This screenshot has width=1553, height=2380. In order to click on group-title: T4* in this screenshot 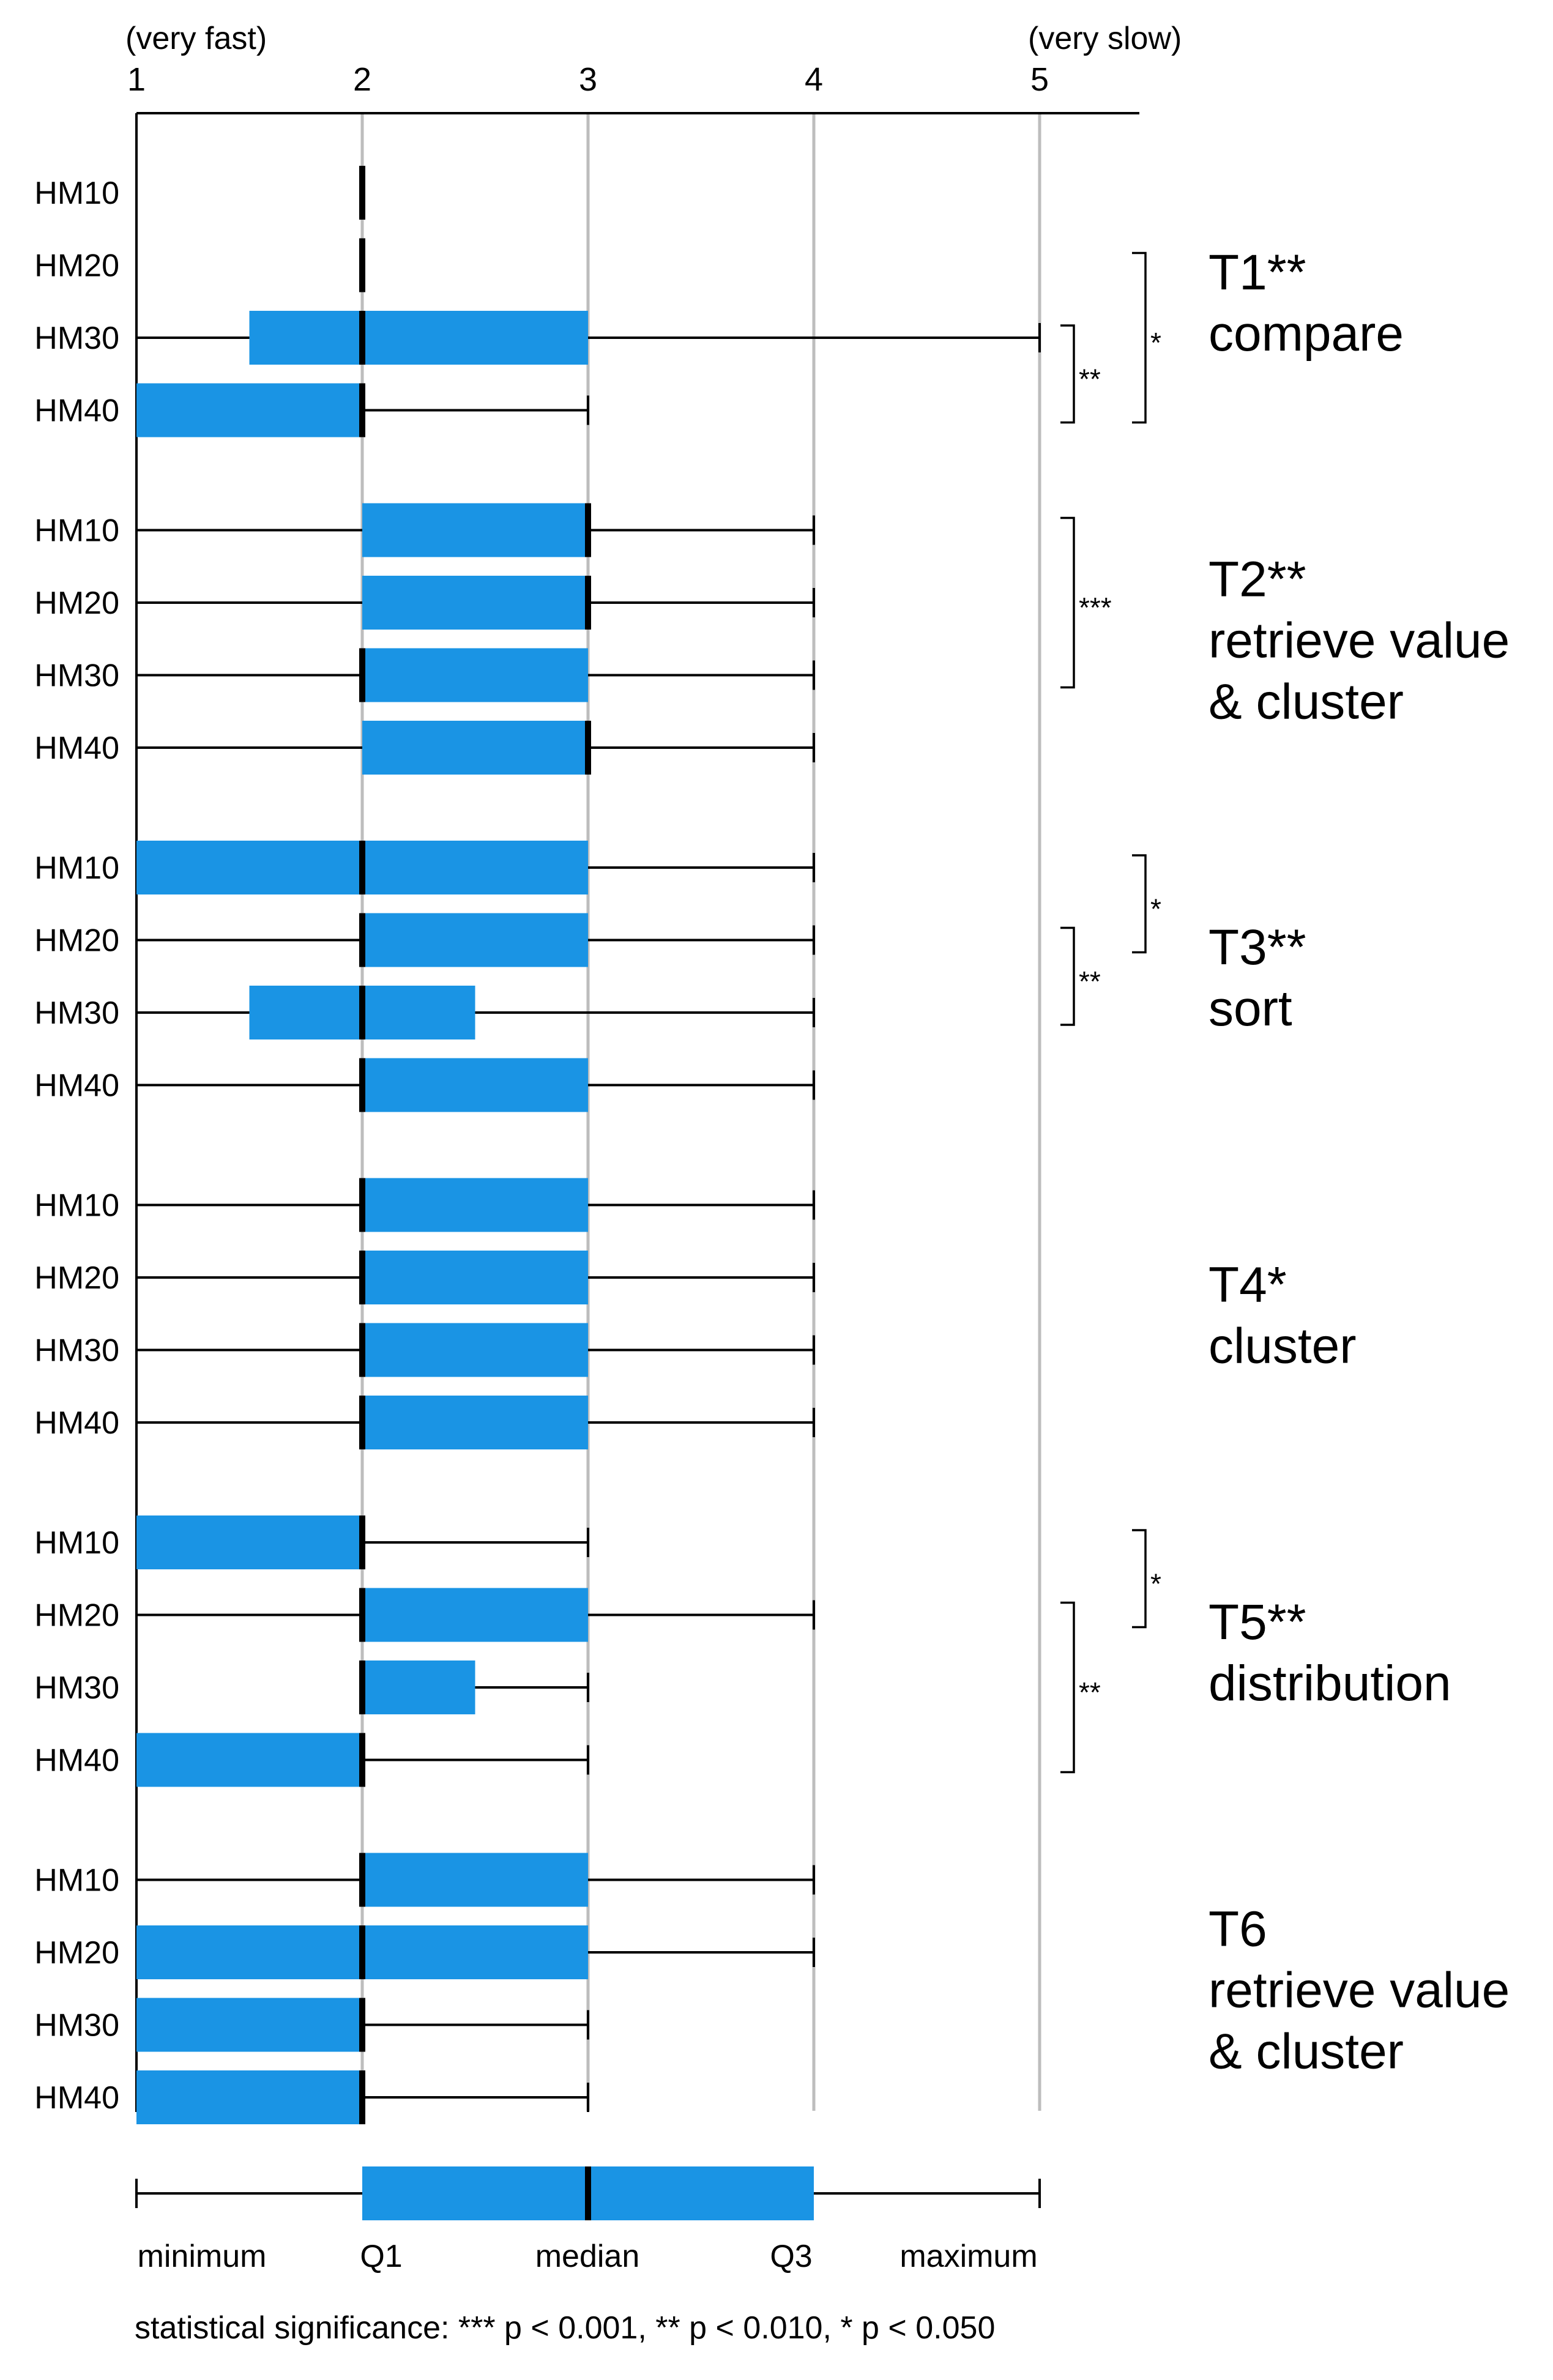, I will do `click(1248, 1284)`.